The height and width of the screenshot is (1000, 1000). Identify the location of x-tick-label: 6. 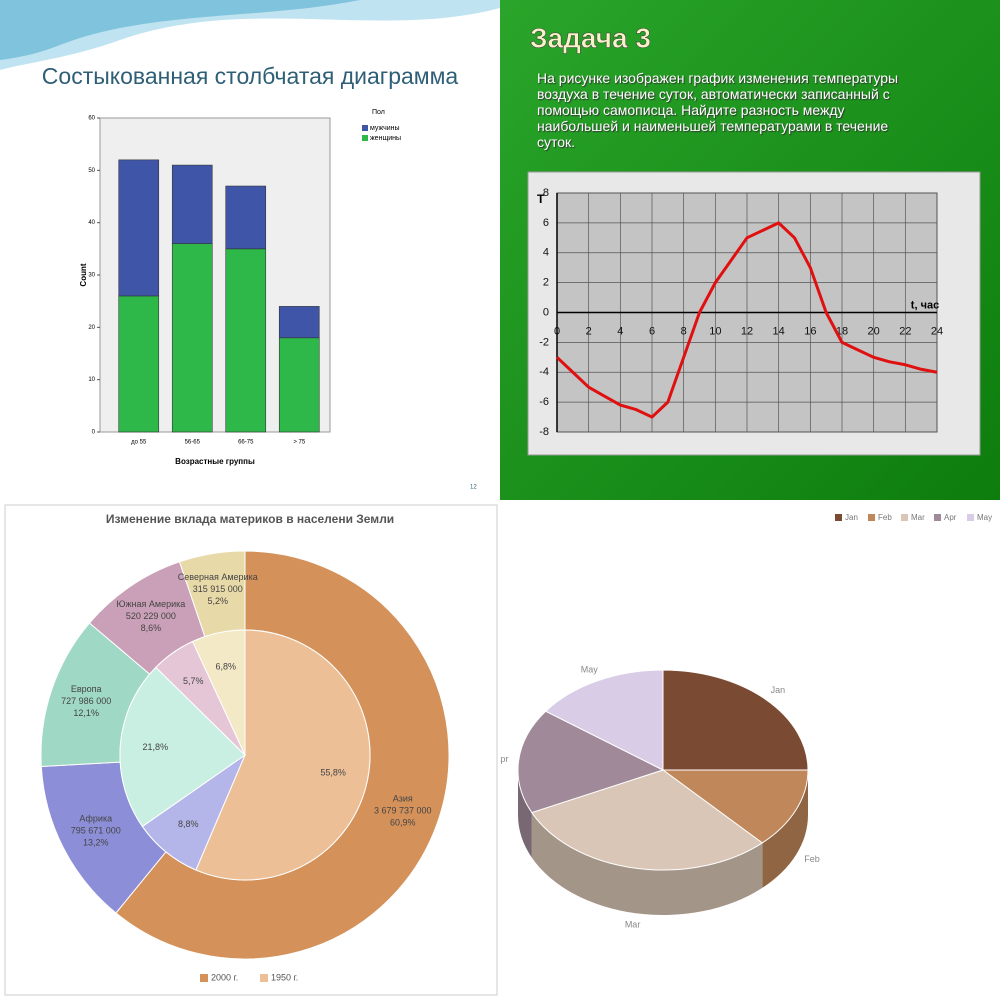
(652, 331).